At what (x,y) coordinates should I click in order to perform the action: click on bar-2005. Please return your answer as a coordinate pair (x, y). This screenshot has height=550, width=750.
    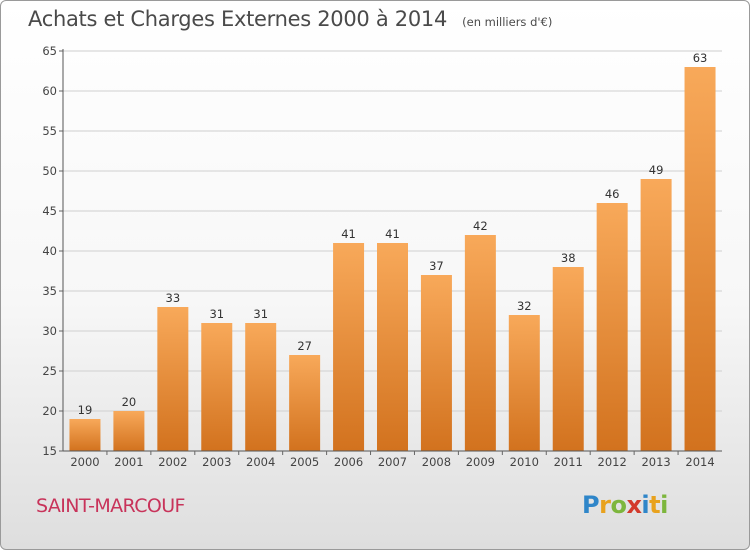
    Looking at the image, I should click on (305, 403).